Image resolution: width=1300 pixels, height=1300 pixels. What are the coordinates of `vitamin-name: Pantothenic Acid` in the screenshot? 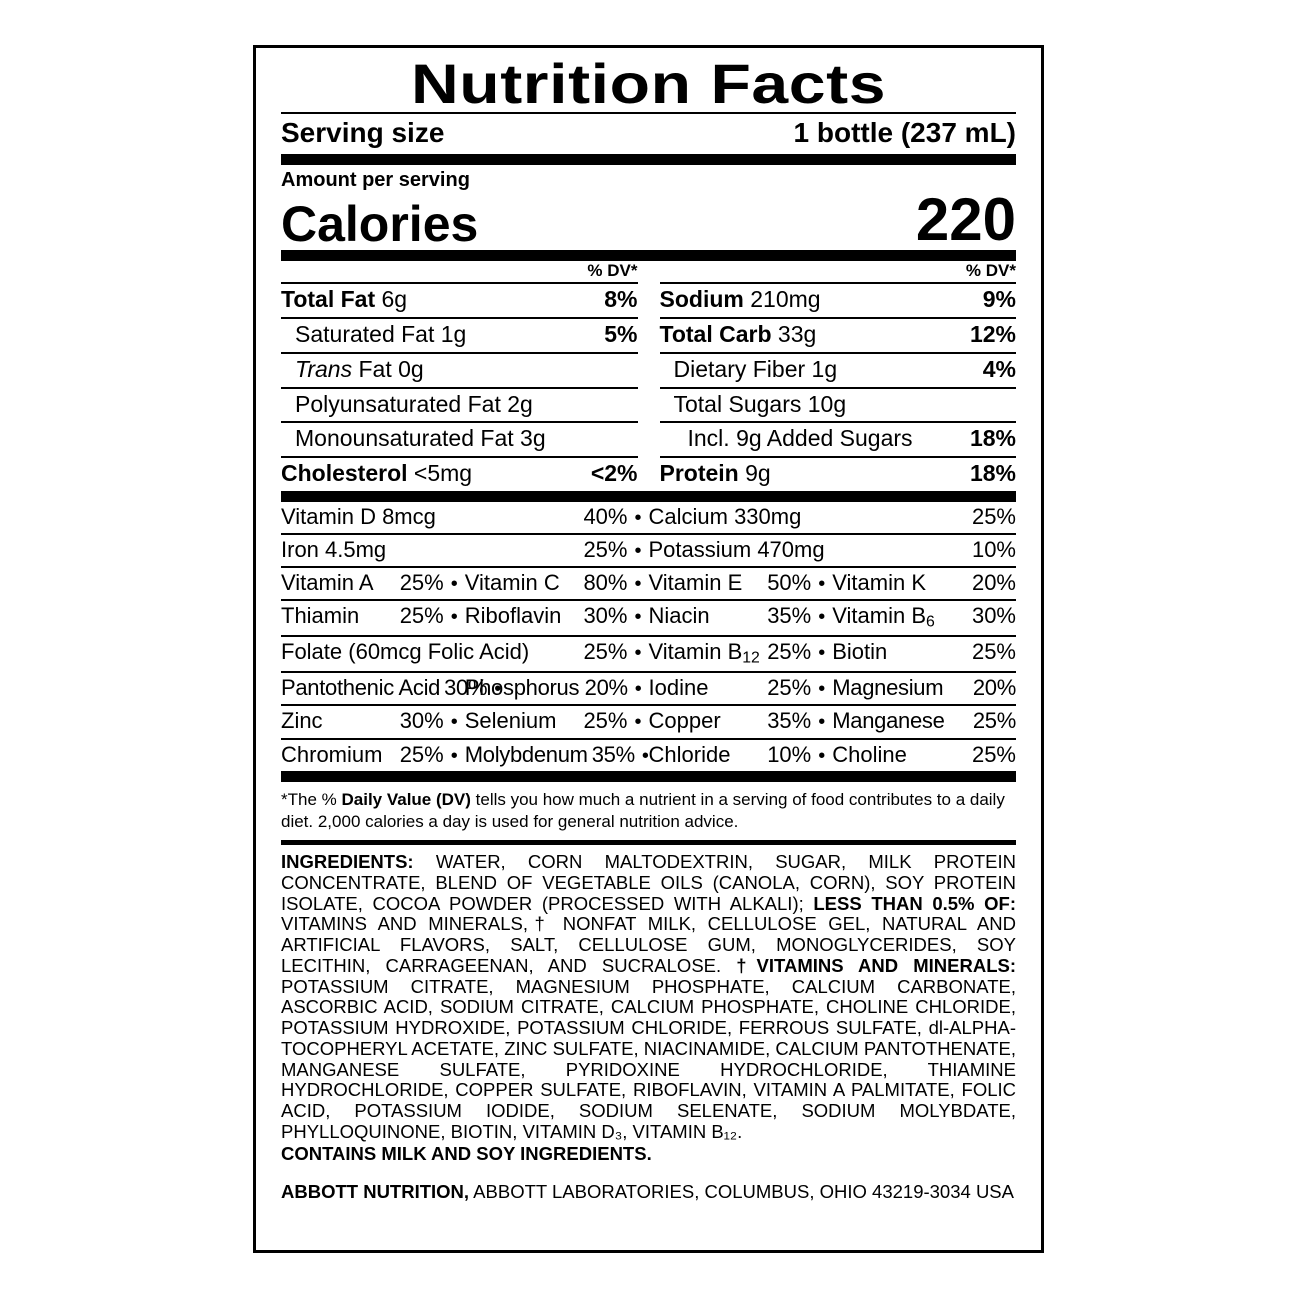 It's located at (361, 688).